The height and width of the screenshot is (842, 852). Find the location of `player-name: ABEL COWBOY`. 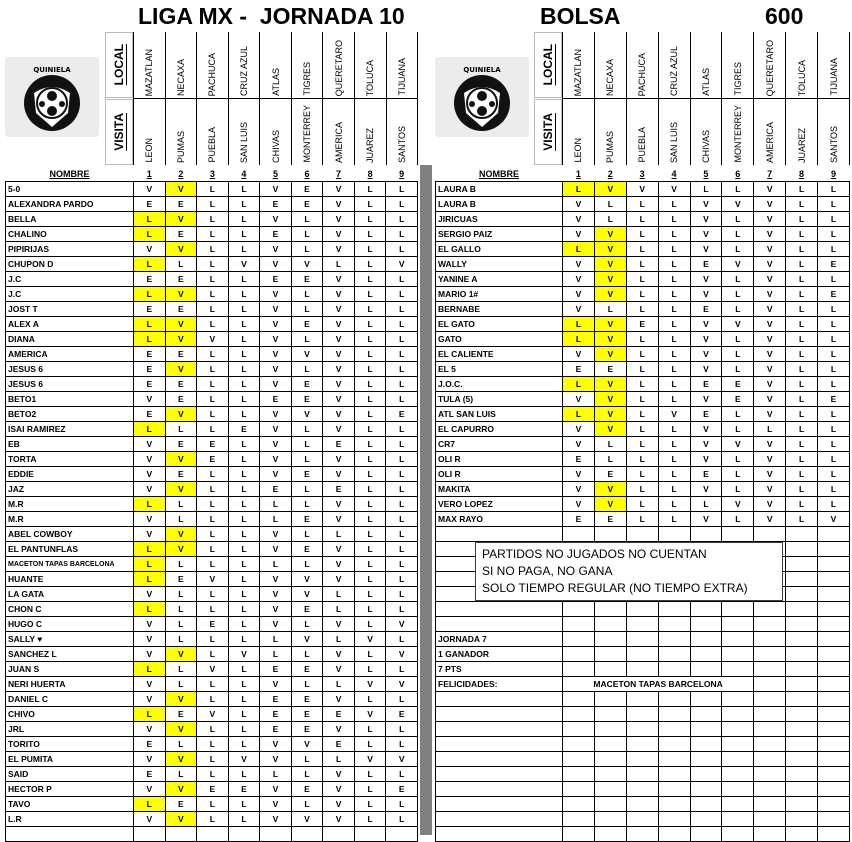

player-name: ABEL COWBOY is located at coordinates (69, 534).